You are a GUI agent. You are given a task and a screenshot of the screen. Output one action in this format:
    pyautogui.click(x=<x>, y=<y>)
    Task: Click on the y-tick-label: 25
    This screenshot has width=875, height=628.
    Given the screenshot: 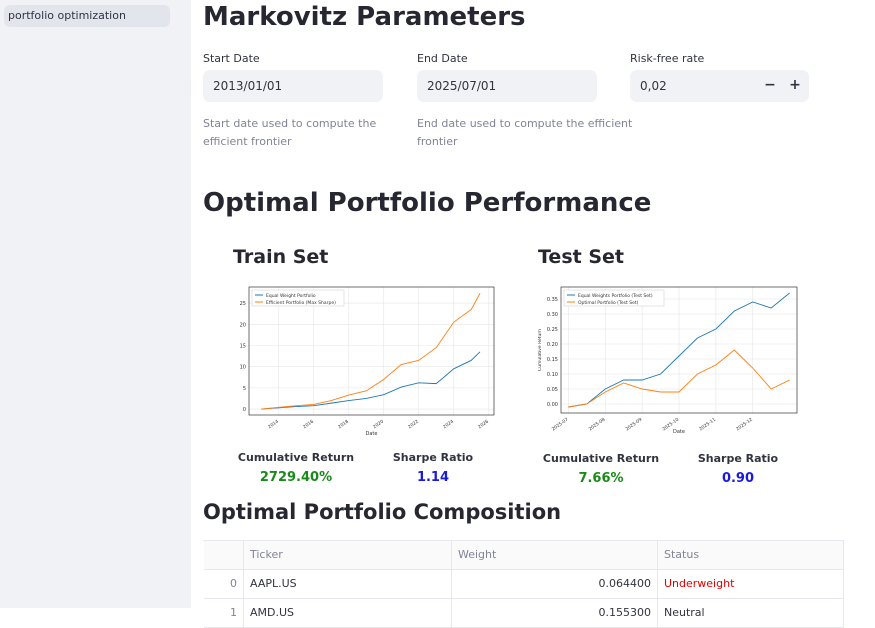 What is the action you would take?
    pyautogui.click(x=243, y=304)
    